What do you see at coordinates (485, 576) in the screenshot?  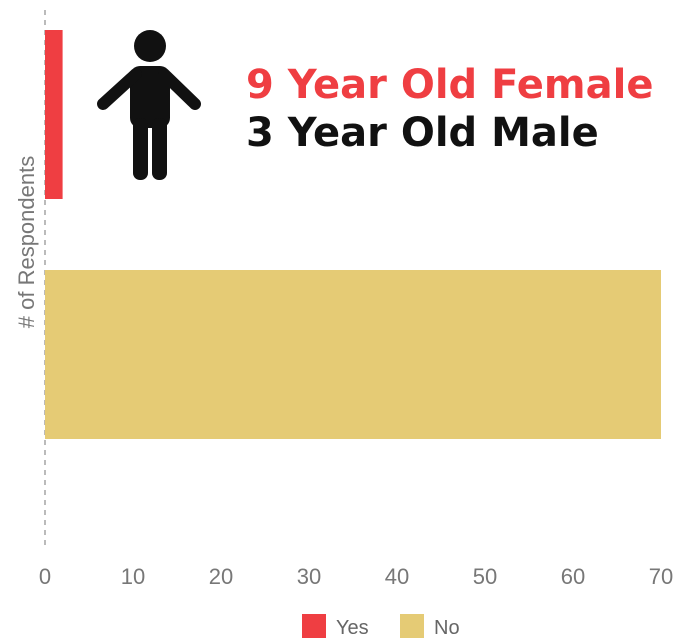 I see `x-tick-label-5: 50` at bounding box center [485, 576].